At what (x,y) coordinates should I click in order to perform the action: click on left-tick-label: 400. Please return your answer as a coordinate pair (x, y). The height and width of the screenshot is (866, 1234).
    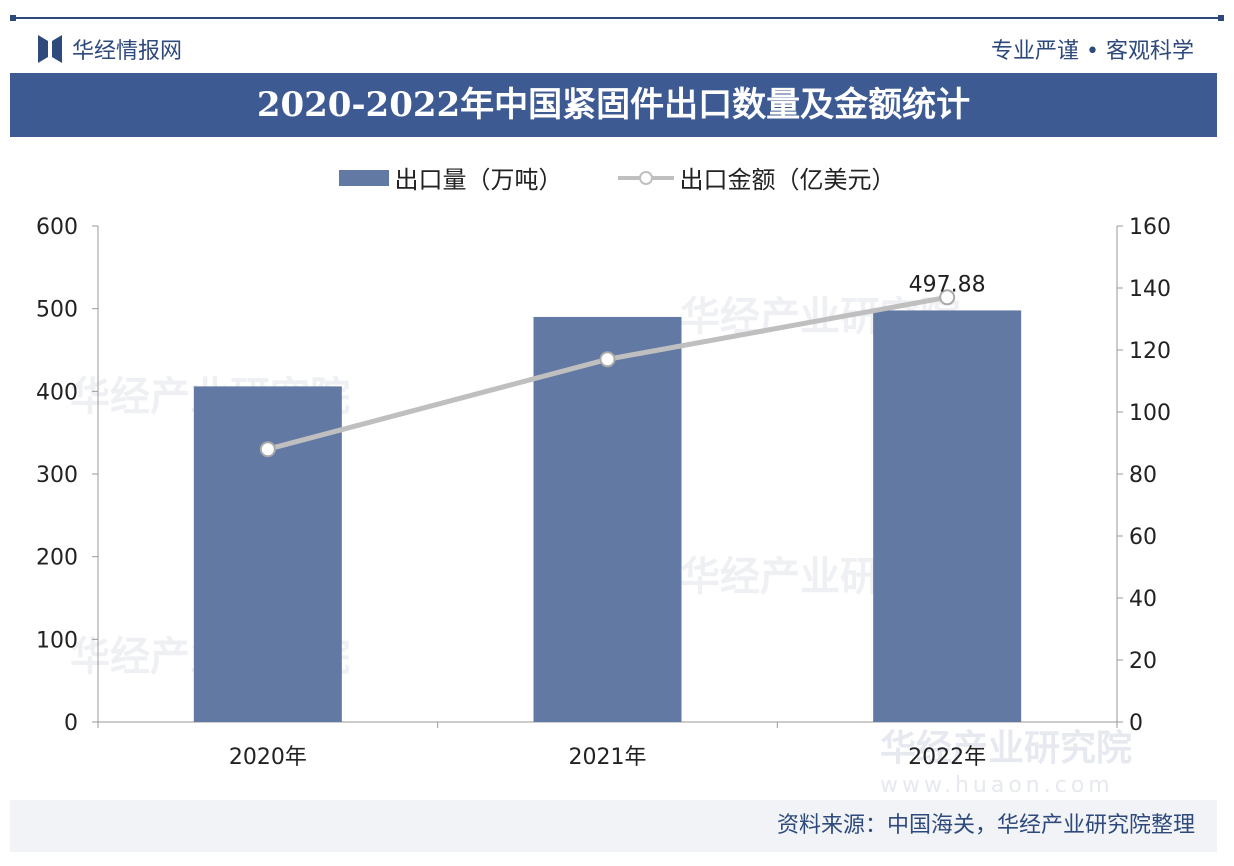
    Looking at the image, I should click on (57, 392).